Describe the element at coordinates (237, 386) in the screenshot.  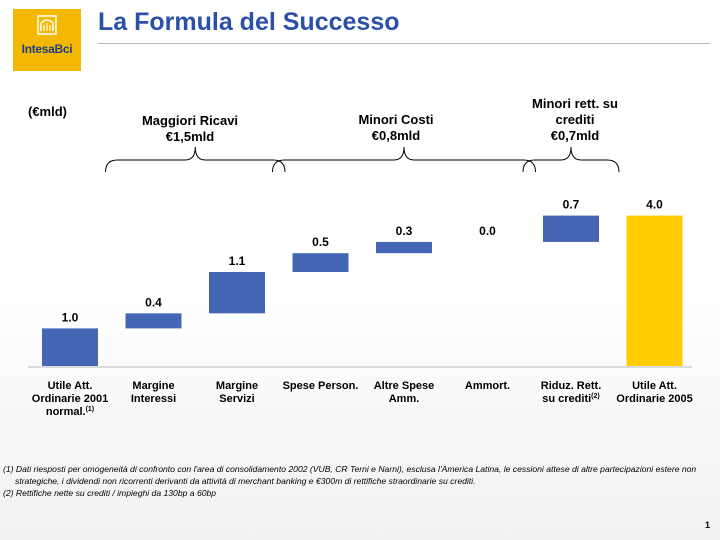
I see `category-label-2-0: Margine` at that location.